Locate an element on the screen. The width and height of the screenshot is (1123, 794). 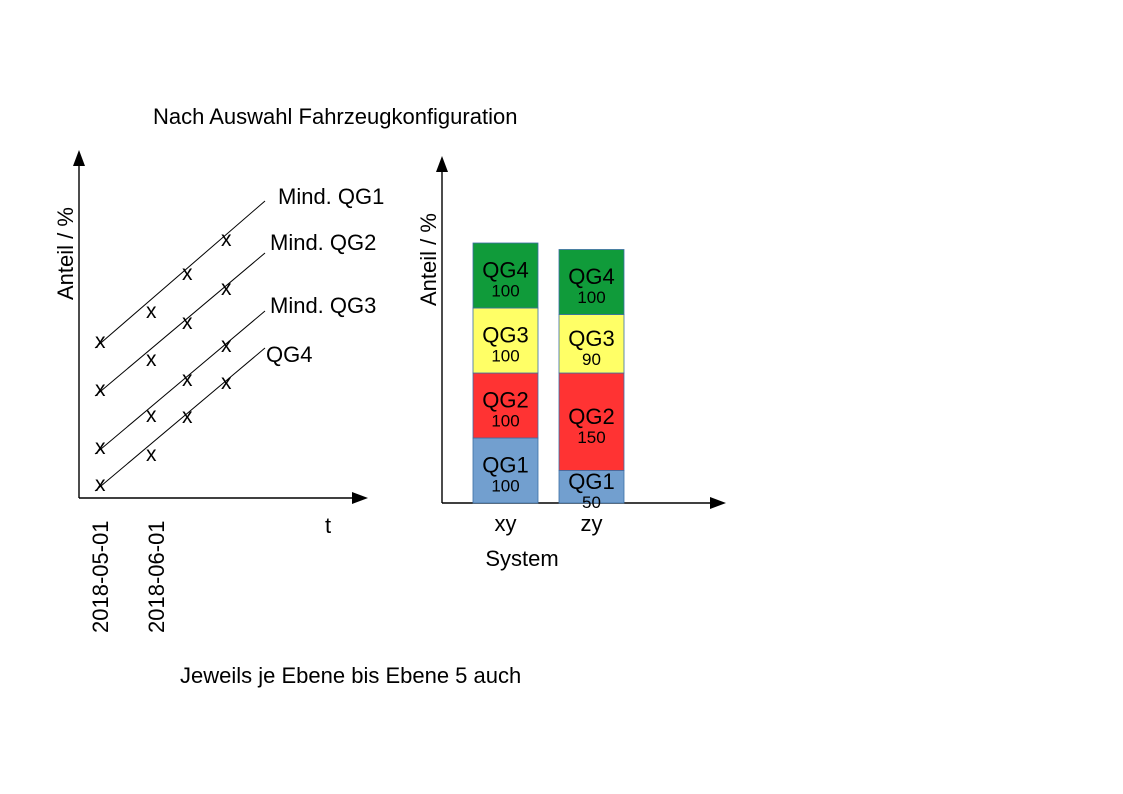
bar-segment-zy-qg1 is located at coordinates (591, 487).